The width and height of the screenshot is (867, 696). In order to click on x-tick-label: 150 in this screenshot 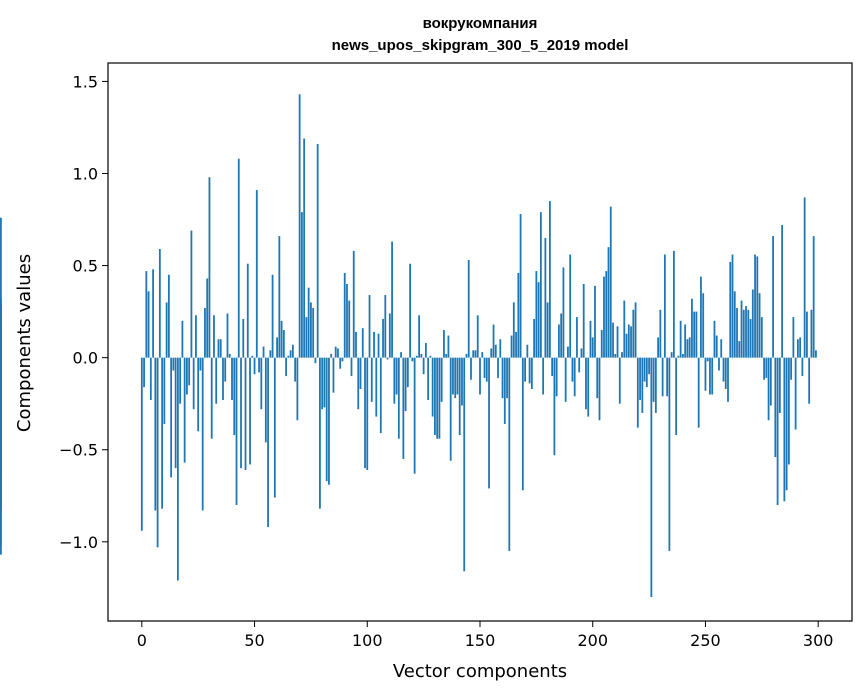, I will do `click(480, 640)`.